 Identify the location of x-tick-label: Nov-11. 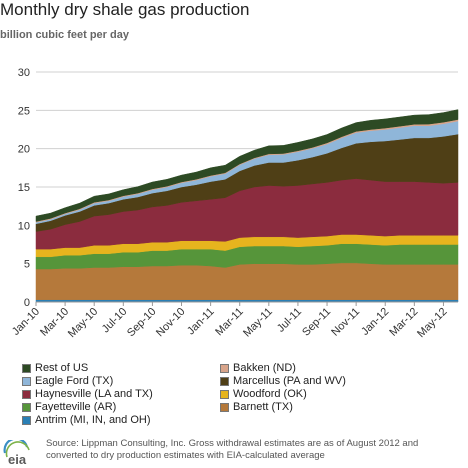
(345, 322).